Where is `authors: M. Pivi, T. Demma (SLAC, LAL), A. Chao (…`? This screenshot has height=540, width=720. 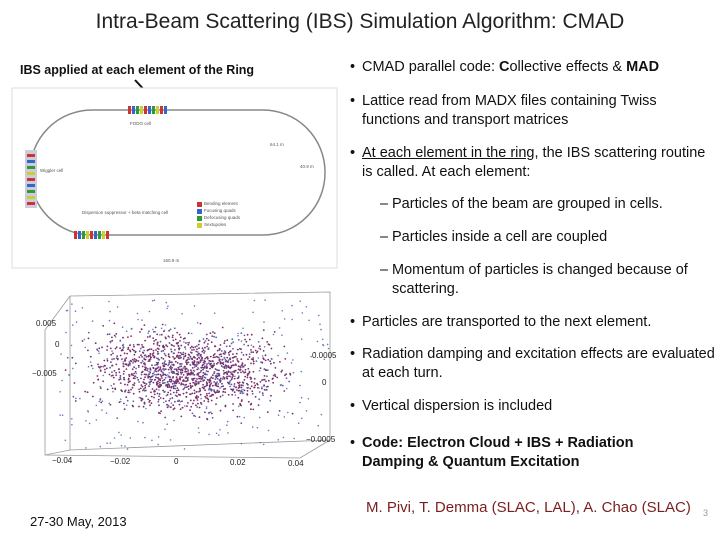 authors: M. Pivi, T. Demma (SLAC, LAL), A. Chao (… is located at coordinates (528, 507).